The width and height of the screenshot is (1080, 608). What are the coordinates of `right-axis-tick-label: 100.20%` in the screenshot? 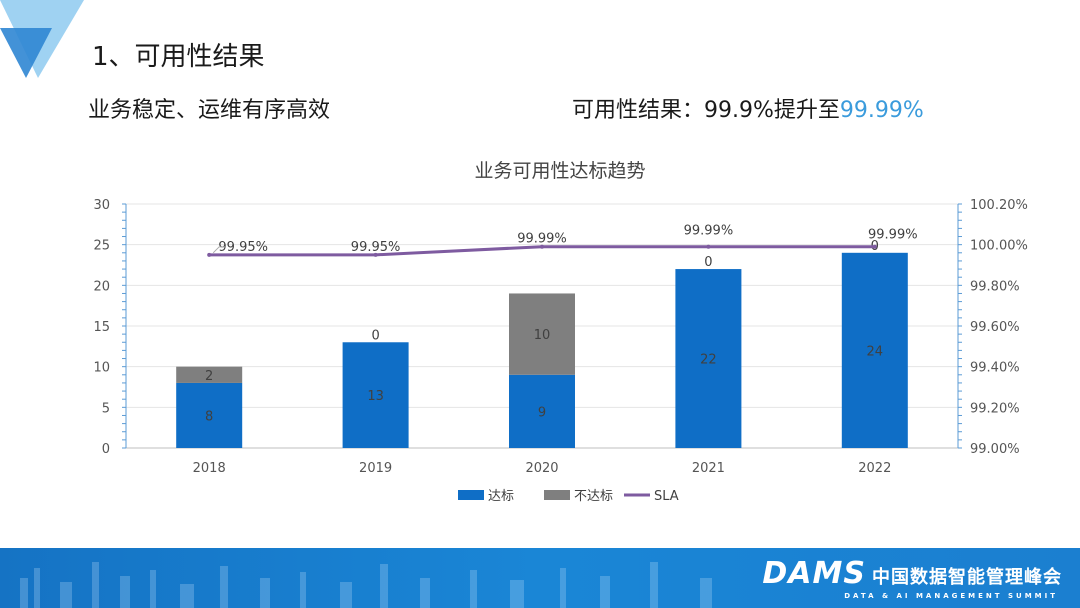 It's located at (999, 205).